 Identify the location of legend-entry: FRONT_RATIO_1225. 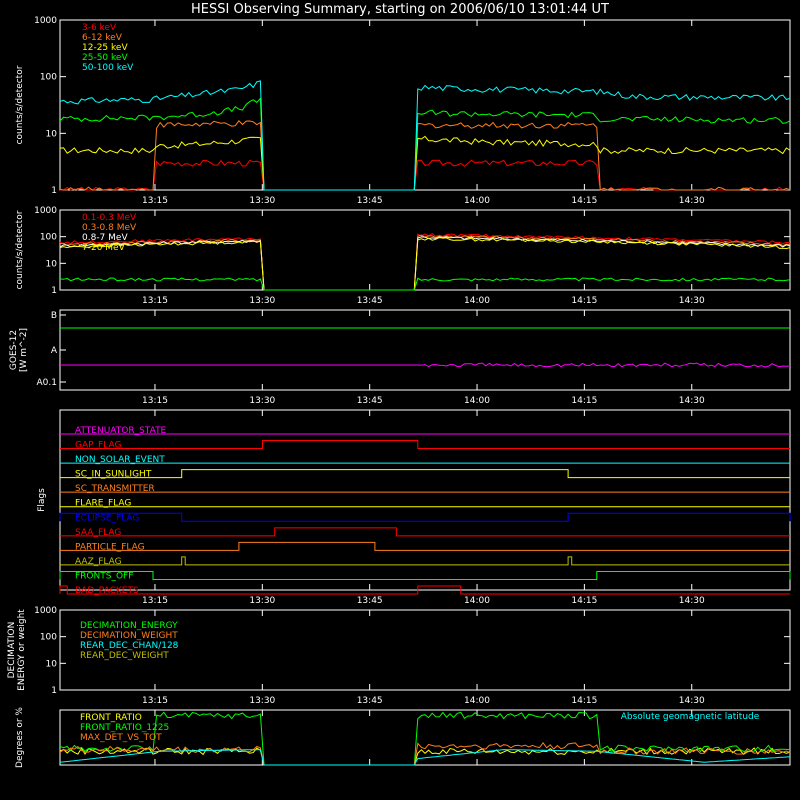
(124, 728).